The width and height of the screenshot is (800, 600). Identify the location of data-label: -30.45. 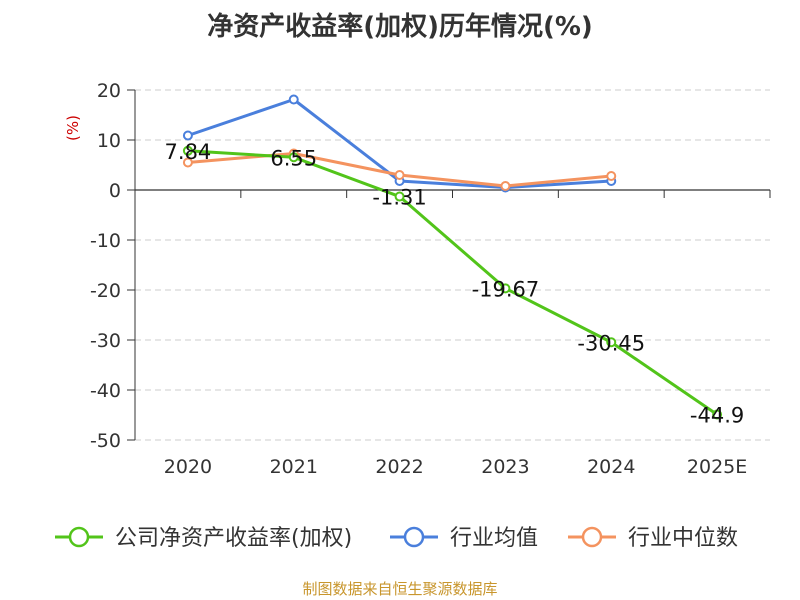
(611, 343).